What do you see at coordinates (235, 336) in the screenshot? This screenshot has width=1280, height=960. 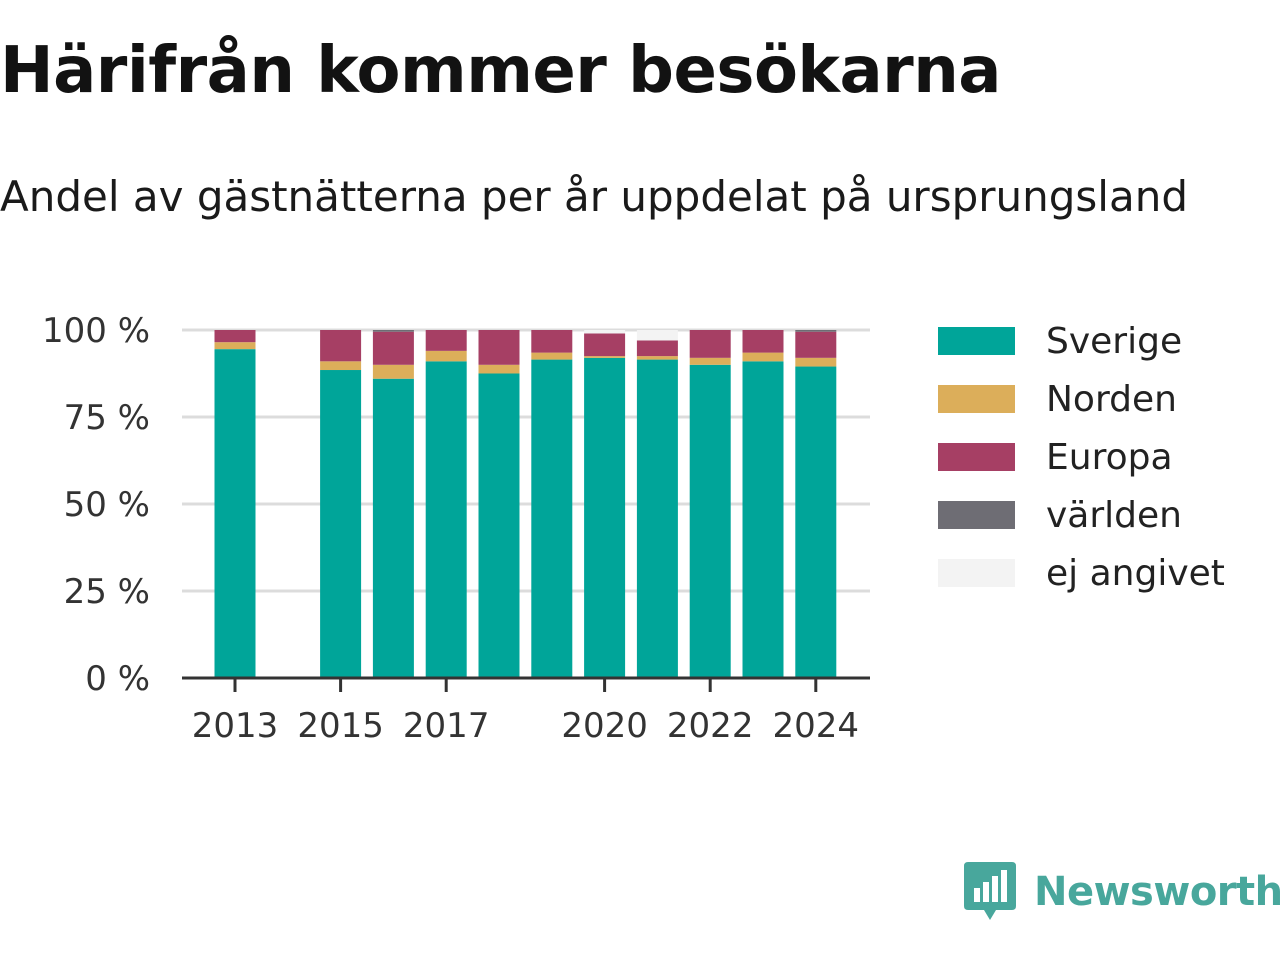 I see `bar-segment-europa-2013` at bounding box center [235, 336].